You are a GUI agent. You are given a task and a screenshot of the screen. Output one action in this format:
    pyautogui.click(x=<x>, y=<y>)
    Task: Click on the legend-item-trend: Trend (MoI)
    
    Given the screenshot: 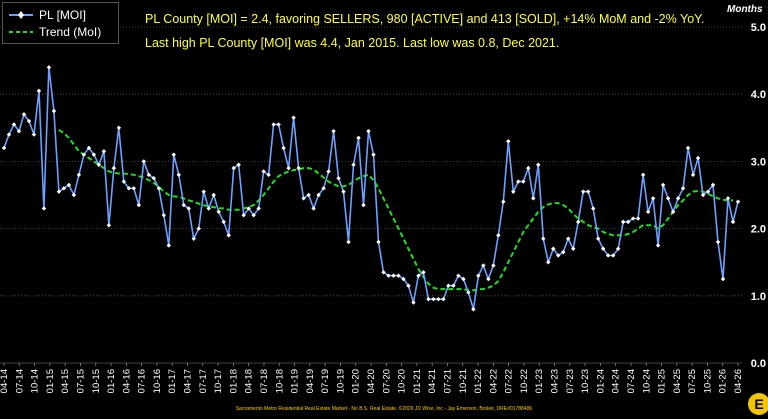 What is the action you would take?
    pyautogui.click(x=55, y=32)
    